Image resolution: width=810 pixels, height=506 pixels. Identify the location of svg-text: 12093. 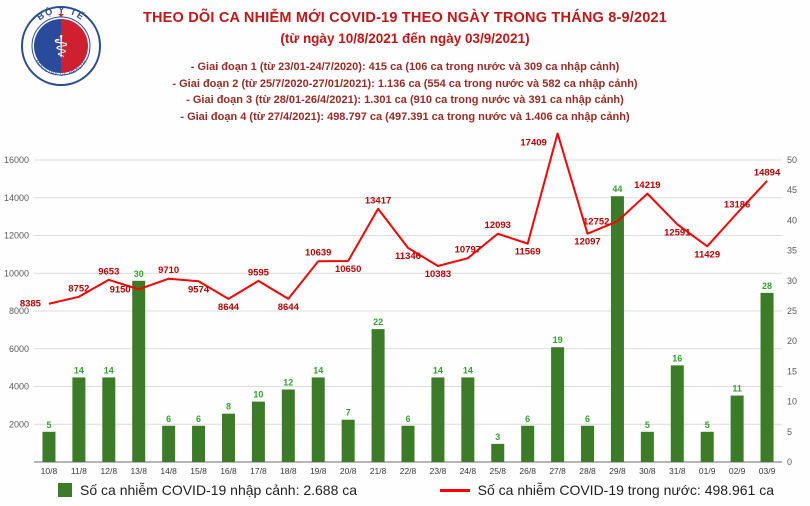
(498, 225).